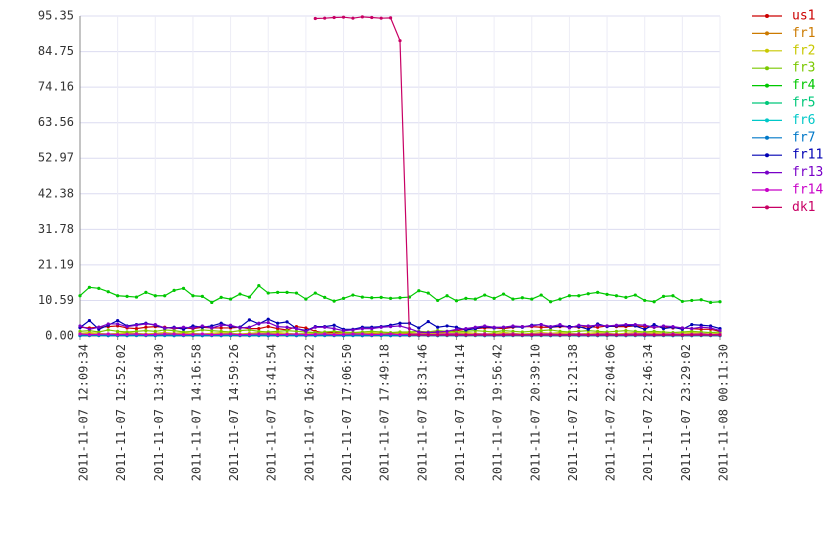 This screenshot has width=840, height=560. I want to click on y-tick-label: 95.35, so click(56, 16).